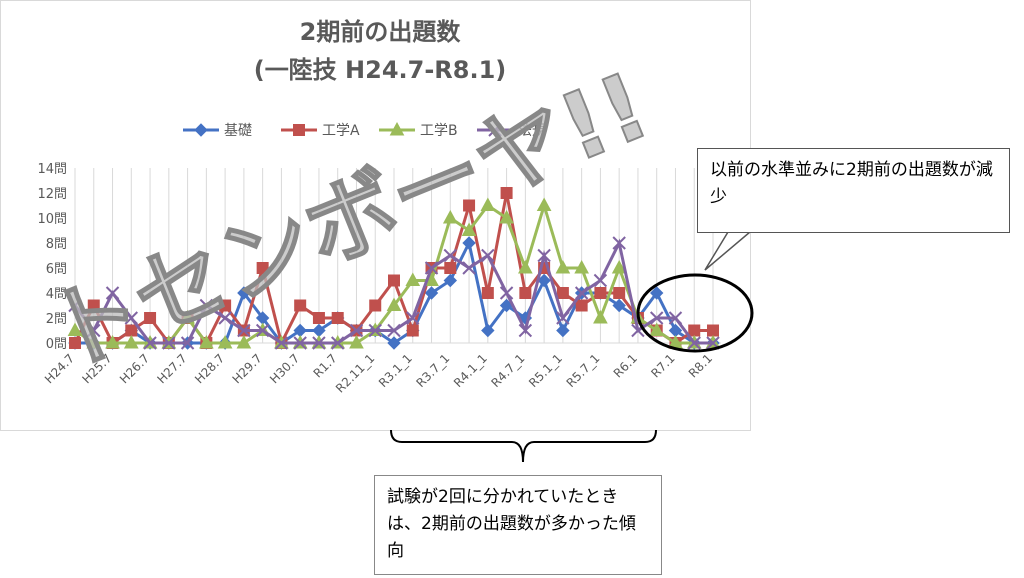 The width and height of the screenshot is (1024, 578). I want to click on y-tick-label: 0問, so click(56, 344).